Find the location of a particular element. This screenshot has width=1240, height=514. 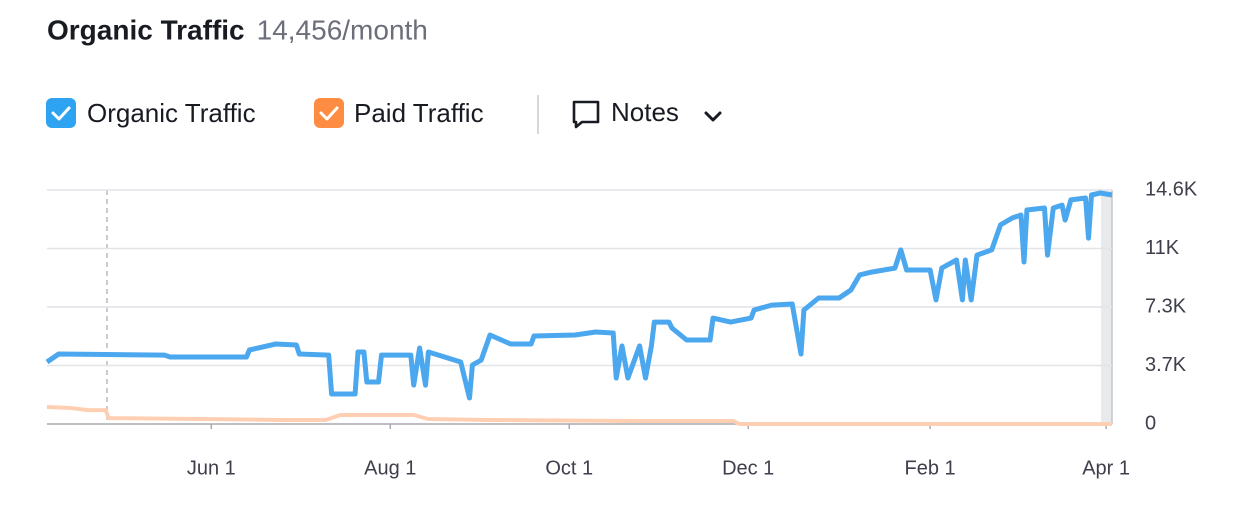

legend-item: Organic Traffic is located at coordinates (151, 113).